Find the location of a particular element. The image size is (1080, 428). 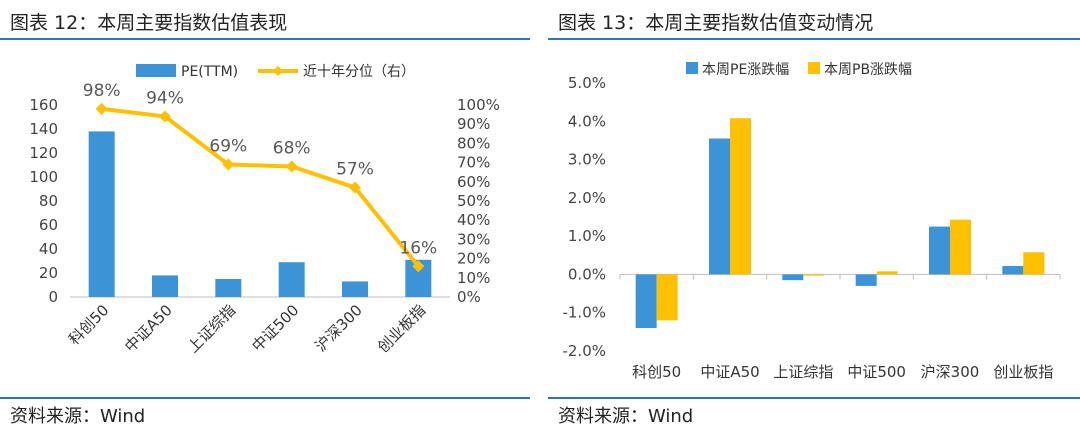

legend-swatch-pb-change is located at coordinates (814, 68).